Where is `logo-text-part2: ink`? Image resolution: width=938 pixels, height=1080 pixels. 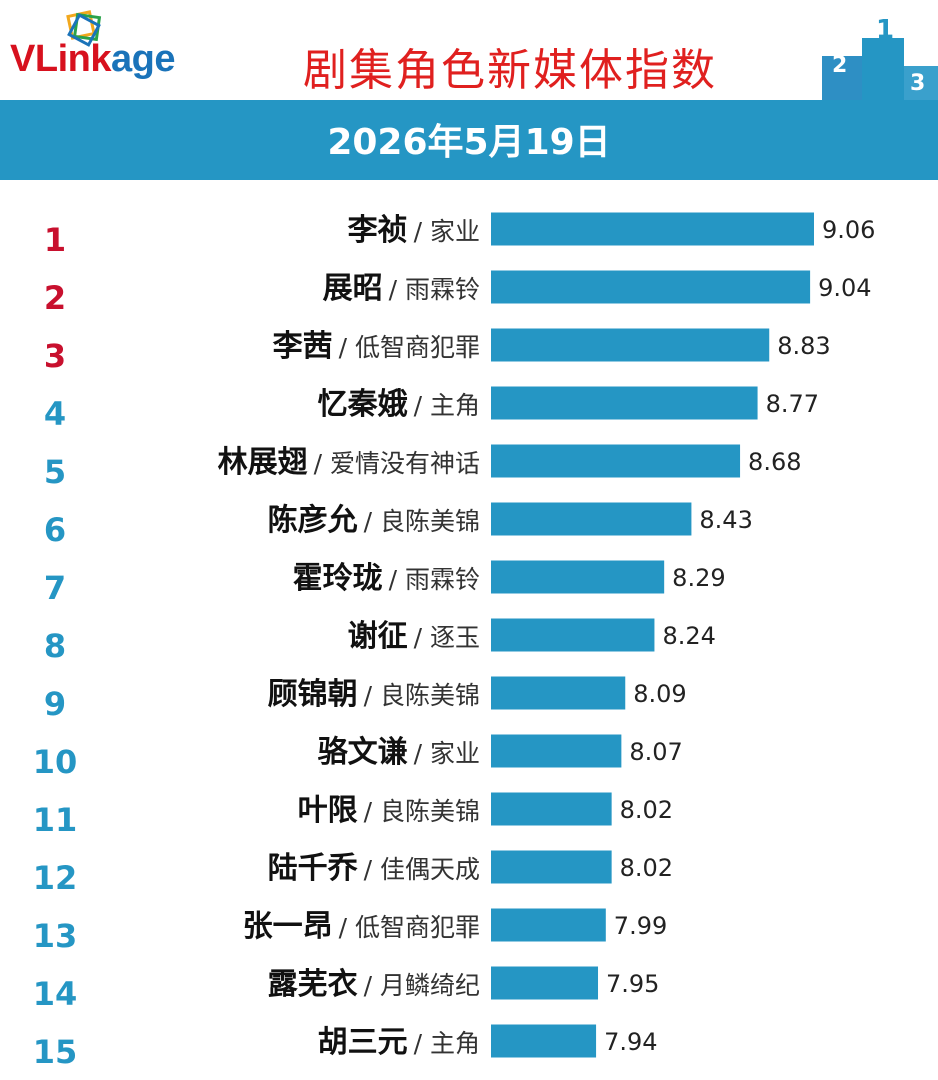 logo-text-part2: ink is located at coordinates (84, 59).